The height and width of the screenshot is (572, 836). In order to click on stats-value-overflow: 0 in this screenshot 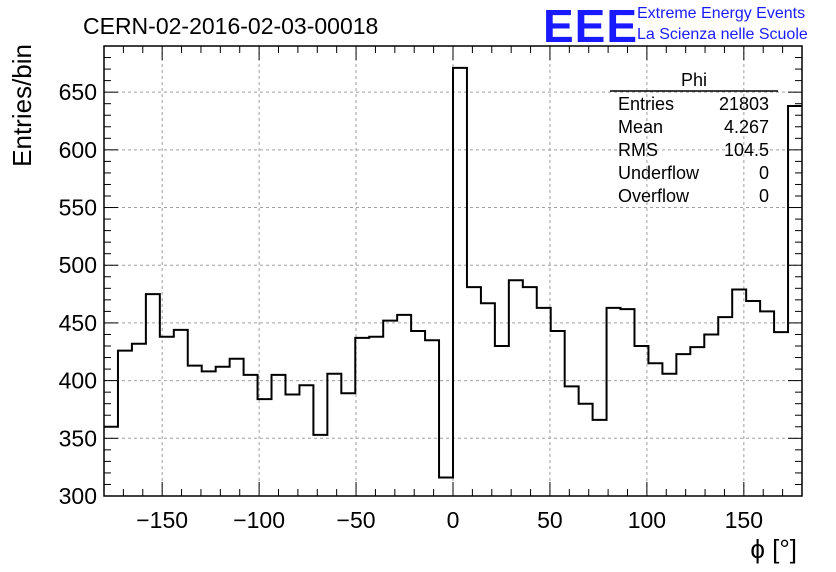, I will do `click(764, 196)`.